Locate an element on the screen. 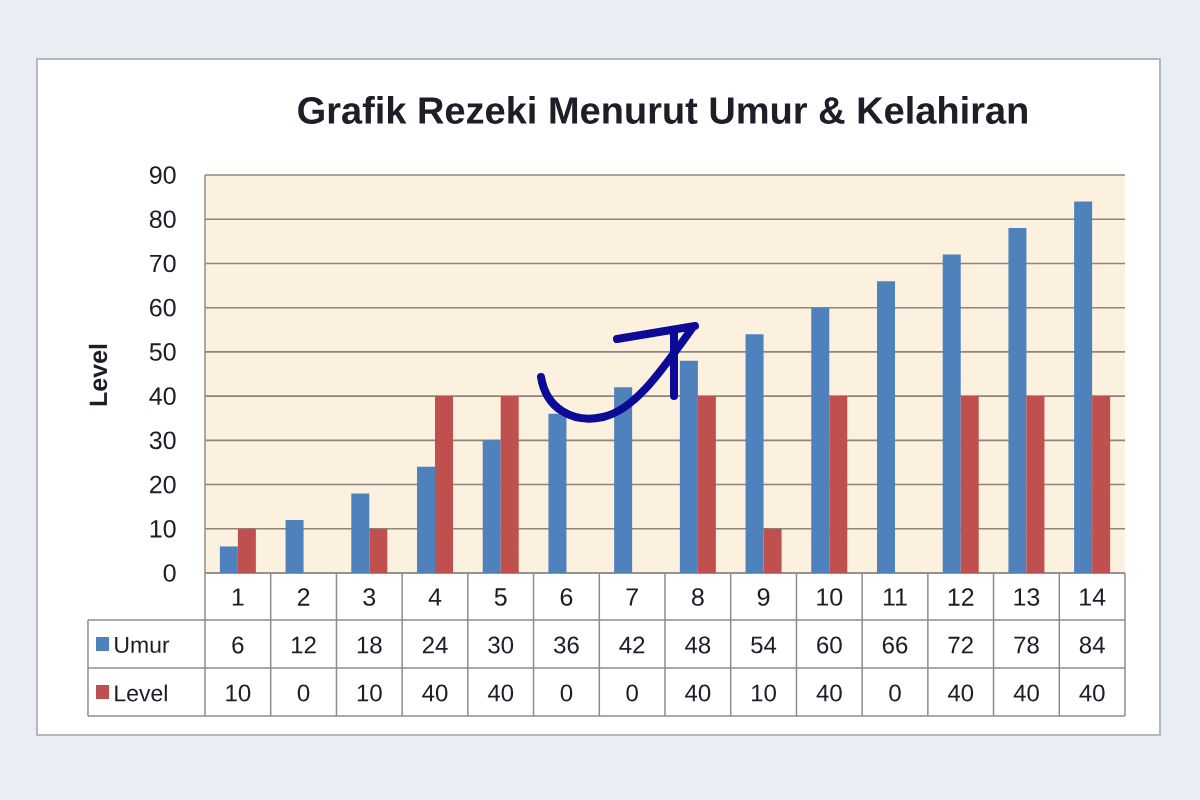 This screenshot has height=800, width=1200. y-tick-label: 70 is located at coordinates (163, 263).